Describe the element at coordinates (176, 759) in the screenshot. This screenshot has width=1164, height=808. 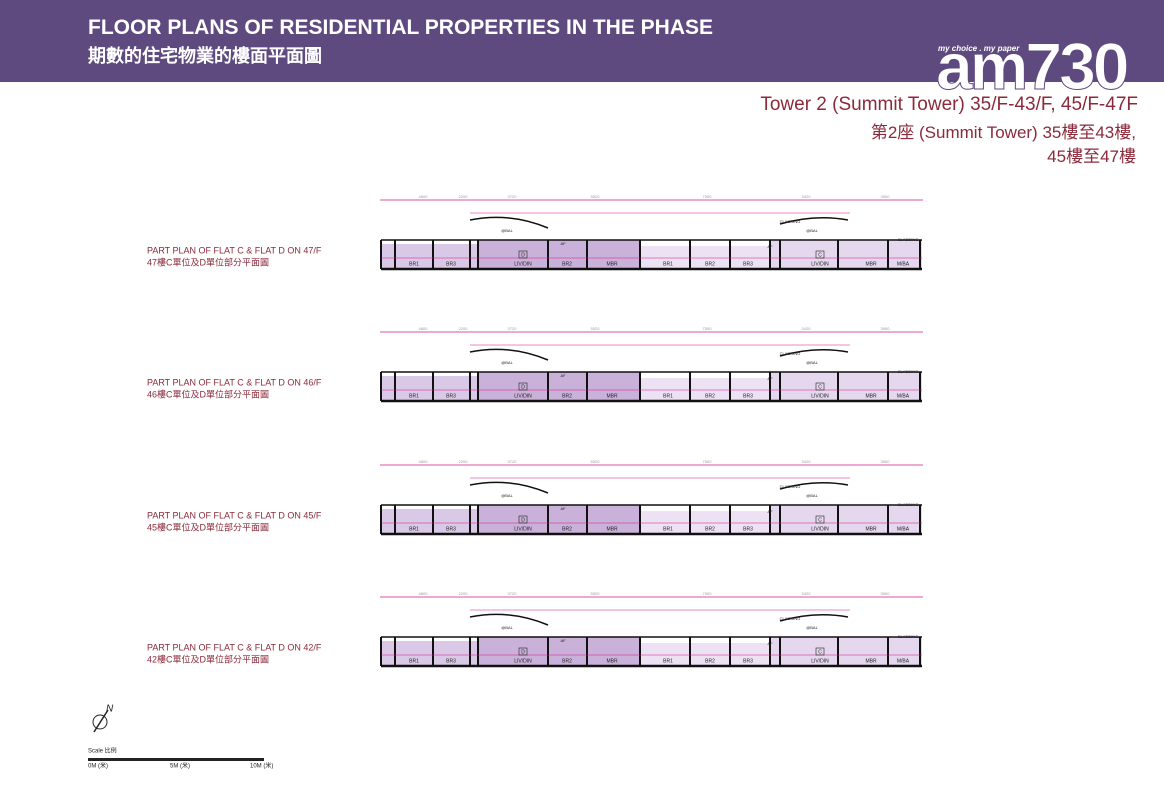
I see `scale-bar` at that location.